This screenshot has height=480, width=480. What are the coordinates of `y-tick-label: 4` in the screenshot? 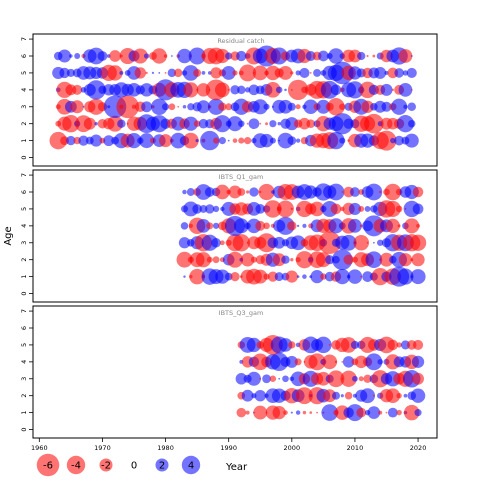 It's located at (24, 226).